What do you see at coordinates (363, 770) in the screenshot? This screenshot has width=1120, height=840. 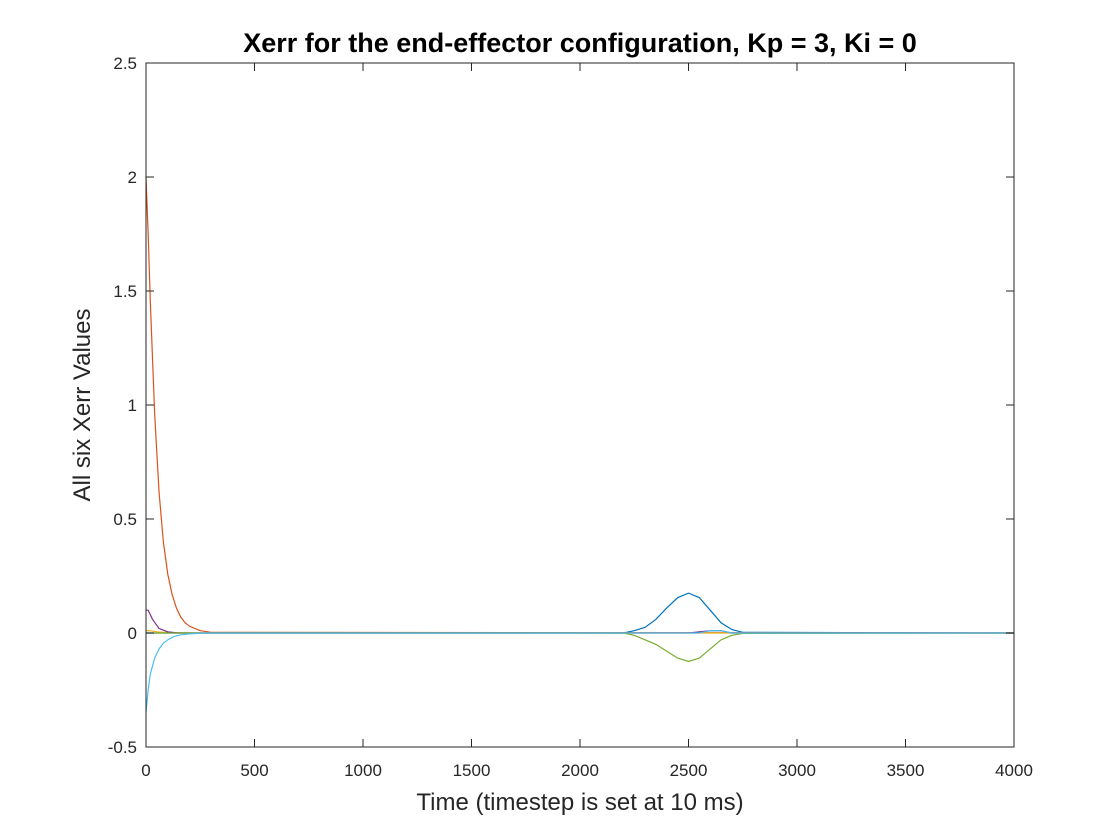 I see `x-tick-label: 1000` at bounding box center [363, 770].